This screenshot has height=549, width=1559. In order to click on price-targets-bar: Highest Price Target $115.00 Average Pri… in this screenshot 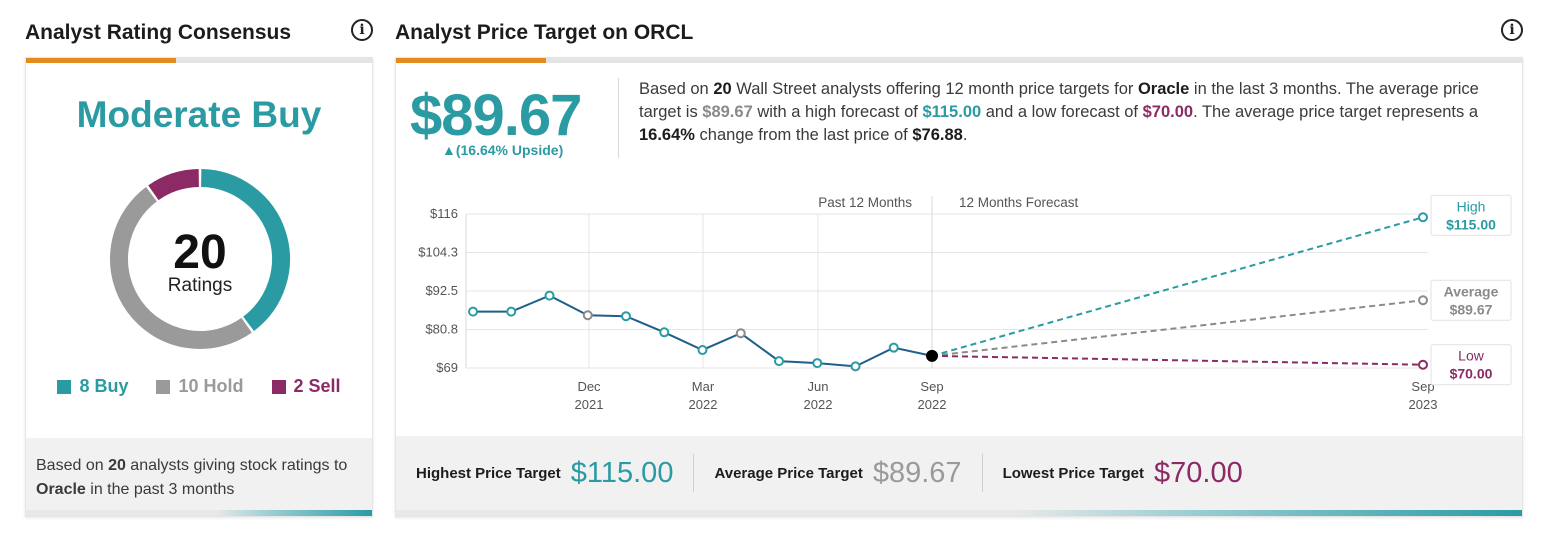, I will do `click(959, 473)`.